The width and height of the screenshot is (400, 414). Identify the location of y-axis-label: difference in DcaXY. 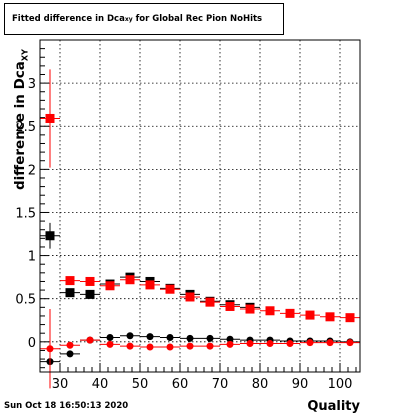
(21, 119).